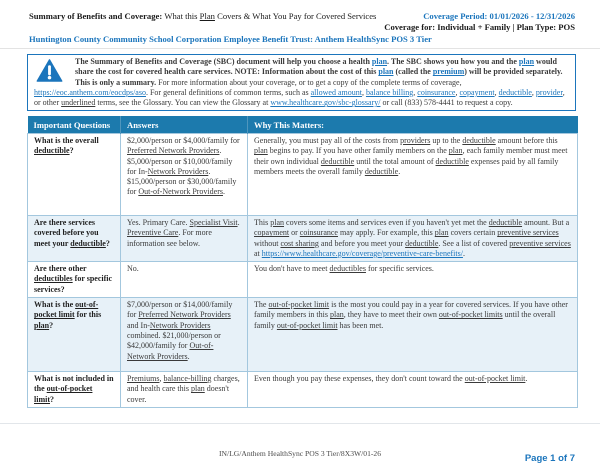 The image size is (600, 474). What do you see at coordinates (74, 174) in the screenshot?
I see `question-cell: What is the overall deductible?` at bounding box center [74, 174].